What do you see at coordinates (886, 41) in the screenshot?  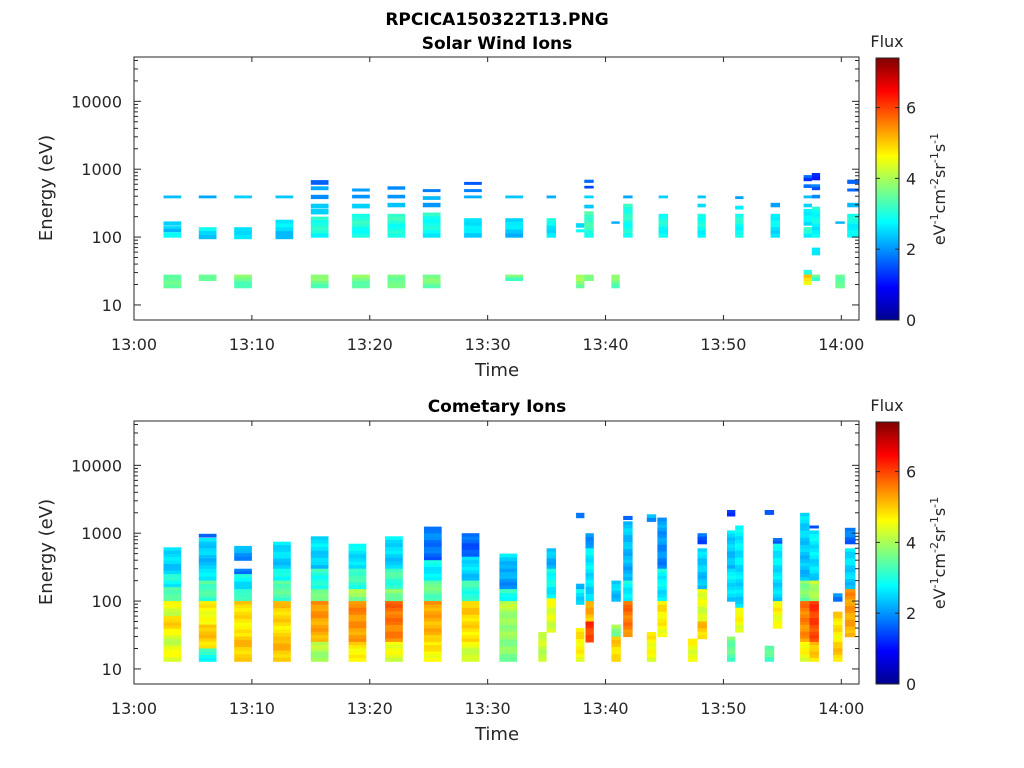 I see `colorbar-title-solar-wind: Flux` at bounding box center [886, 41].